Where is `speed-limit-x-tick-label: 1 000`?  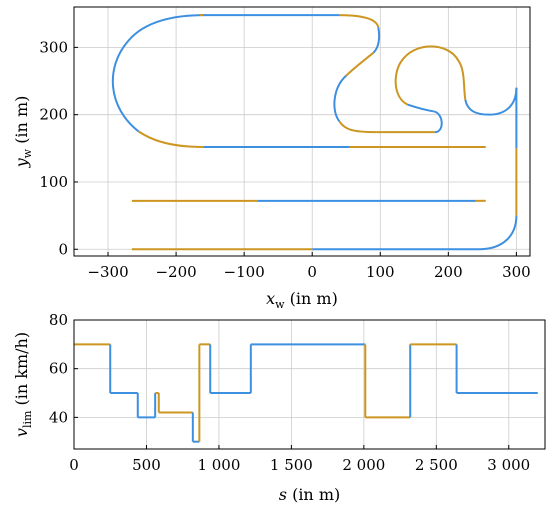 speed-limit-x-tick-label: 1 000 is located at coordinates (218, 465).